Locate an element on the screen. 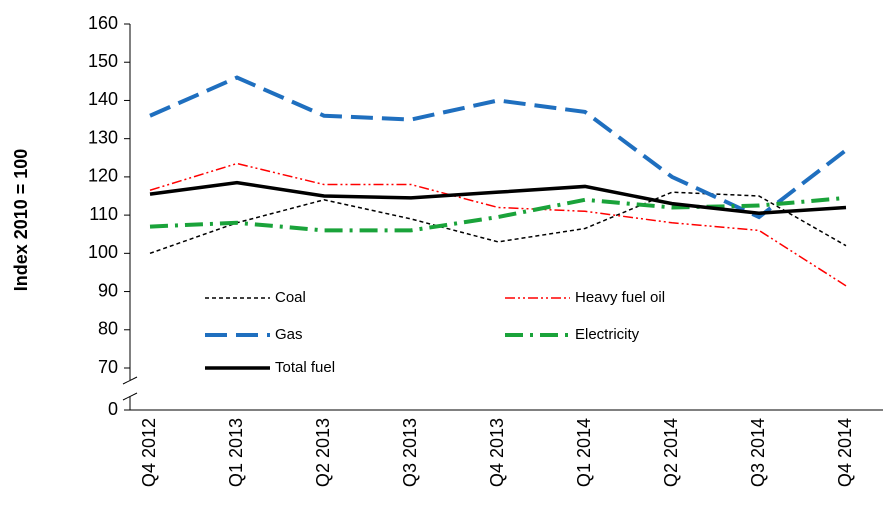  y-tick-label: 100 is located at coordinates (103, 252).